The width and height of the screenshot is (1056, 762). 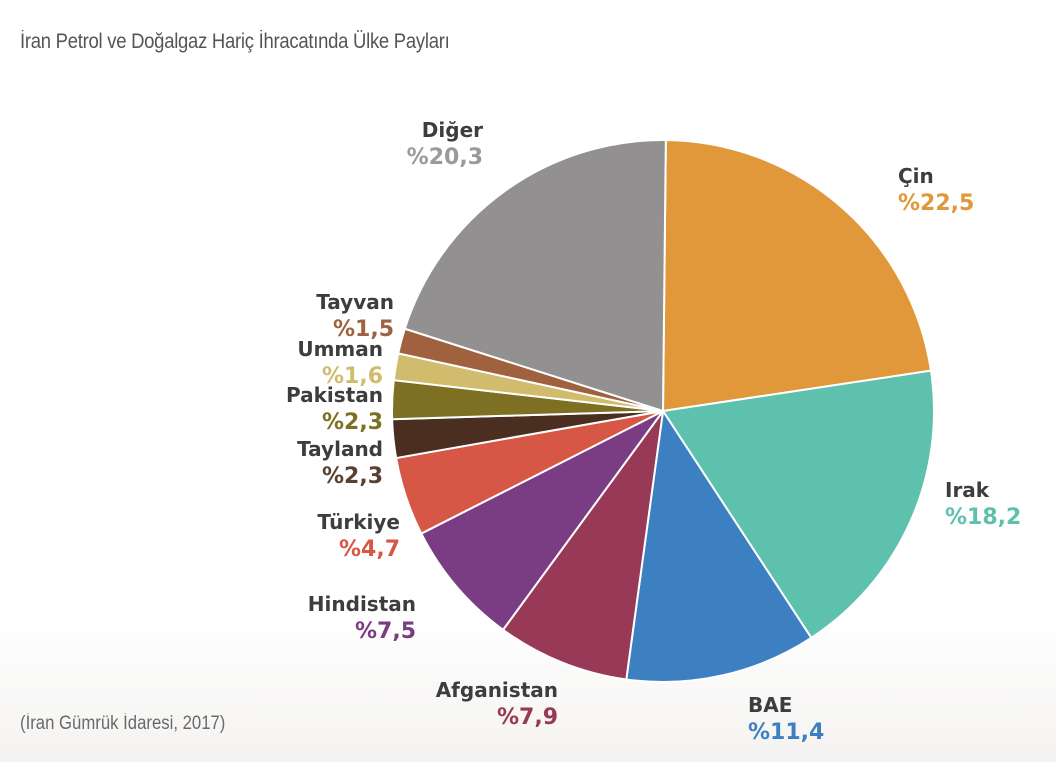 I want to click on slice-value-label: %1,5, so click(x=363, y=329).